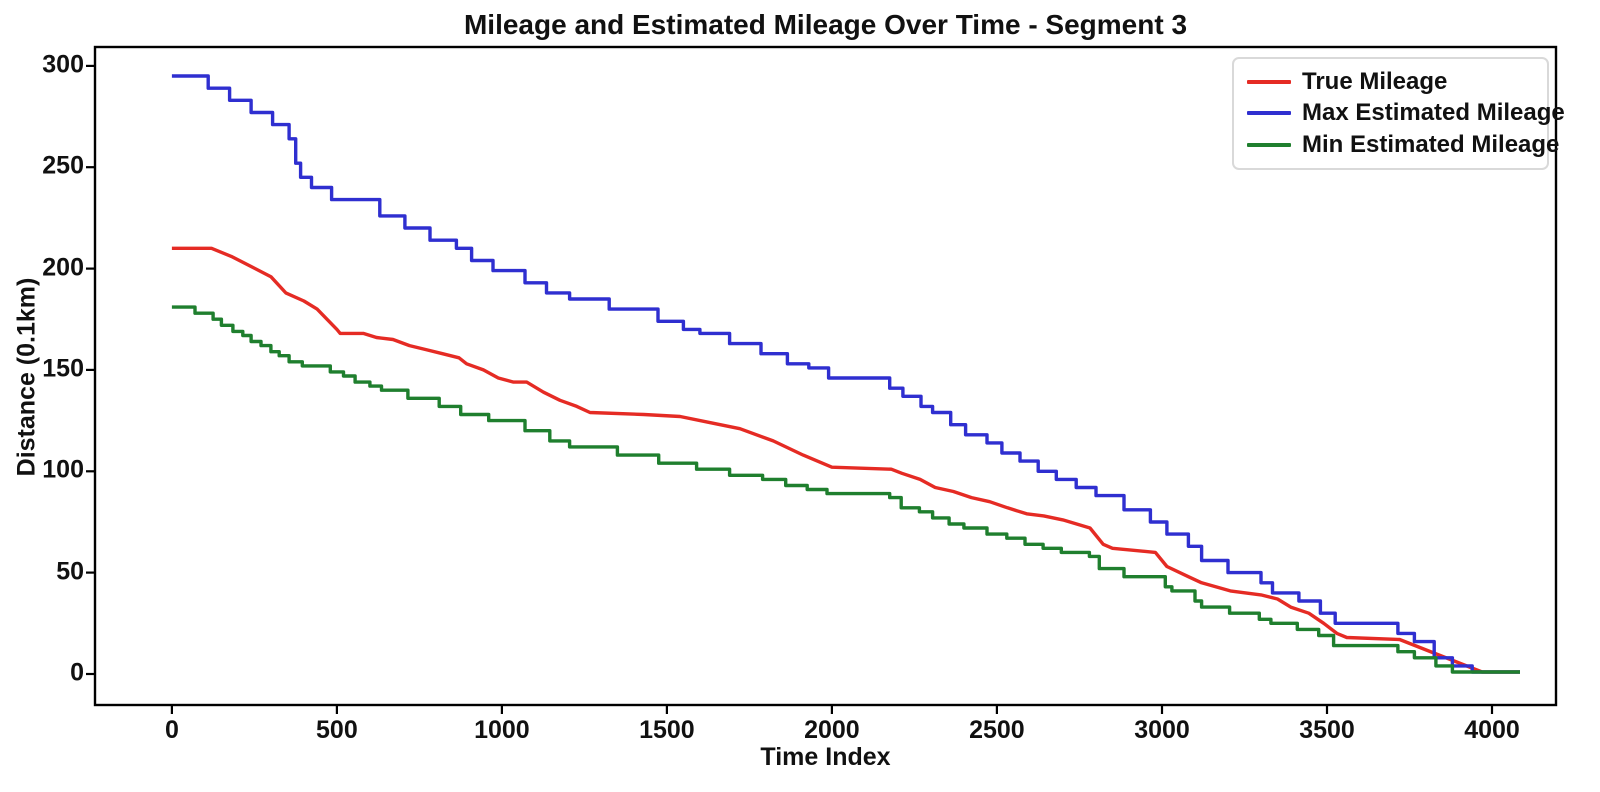 Image resolution: width=1600 pixels, height=792 pixels. What do you see at coordinates (1162, 730) in the screenshot?
I see `x-tick-label: 3000` at bounding box center [1162, 730].